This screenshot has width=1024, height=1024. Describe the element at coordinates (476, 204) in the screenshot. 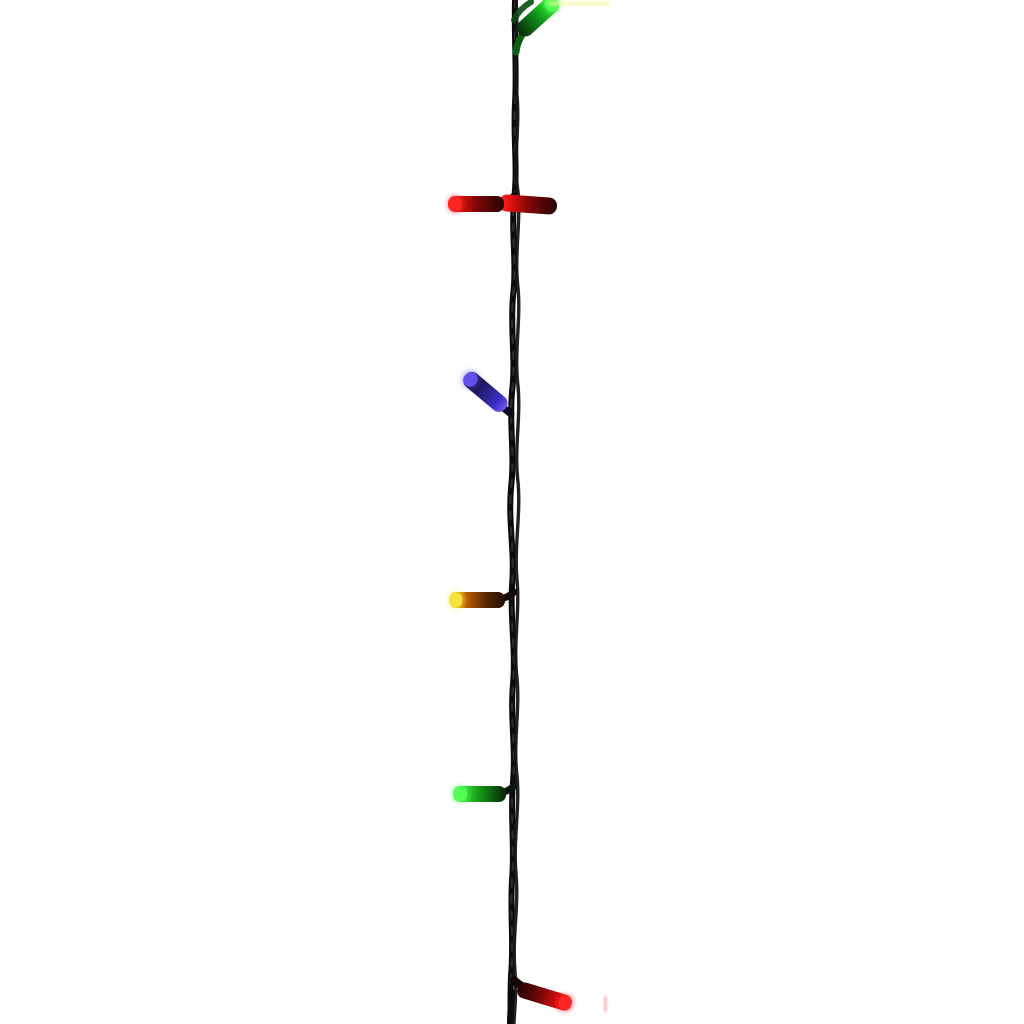

I see `bulb-2-body-main` at that location.